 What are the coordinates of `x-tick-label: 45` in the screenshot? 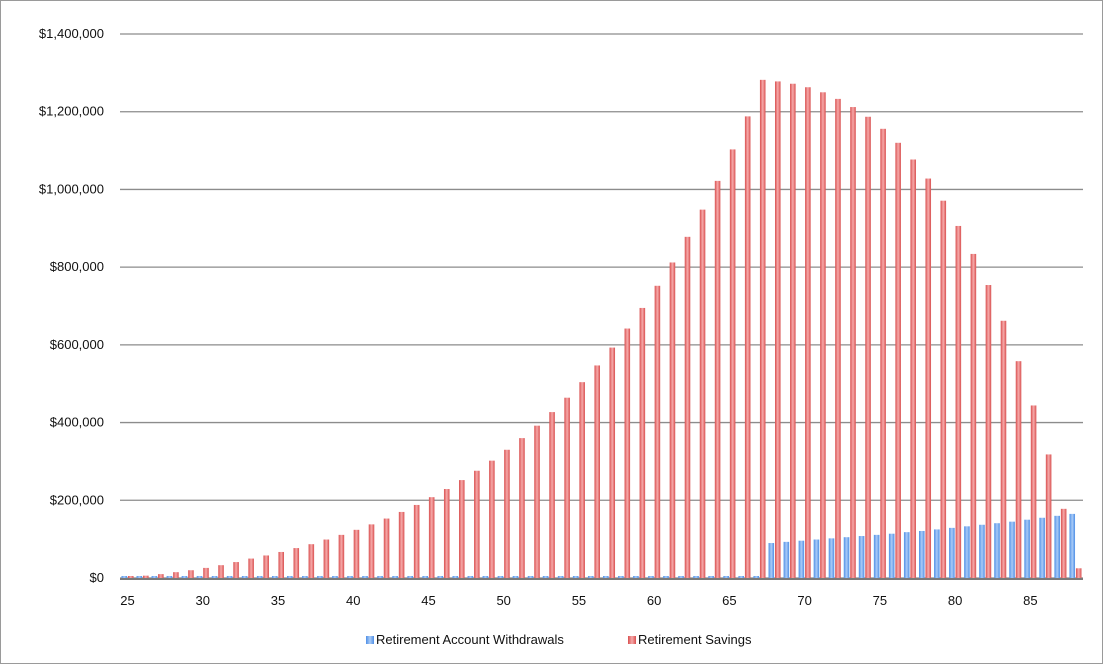 It's located at (428, 600).